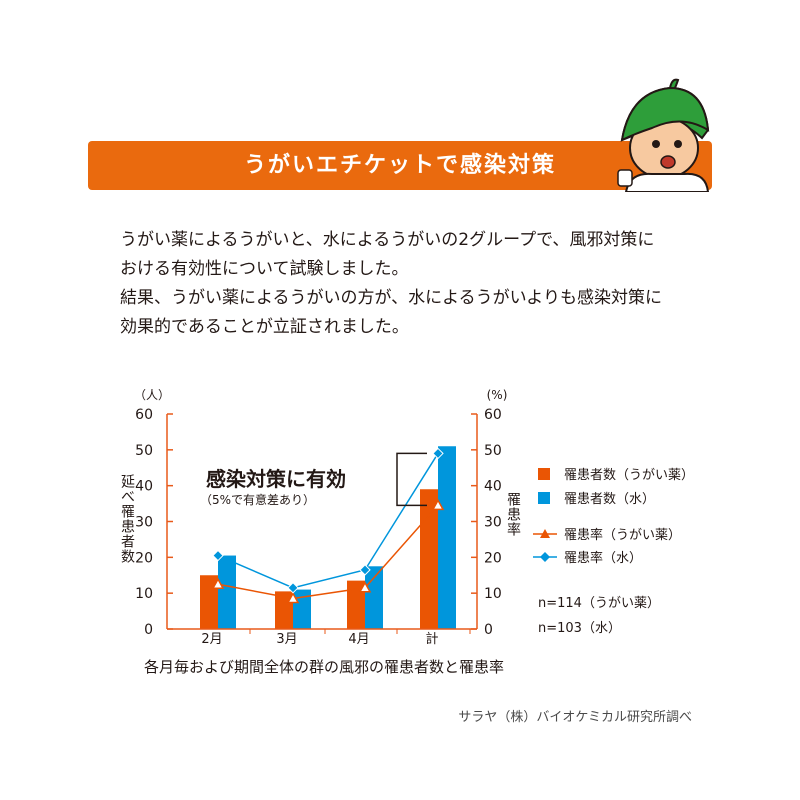 This screenshot has height=800, width=800. Describe the element at coordinates (609, 499) in the screenshot. I see `legend-label: 罹患者数（水）` at that location.